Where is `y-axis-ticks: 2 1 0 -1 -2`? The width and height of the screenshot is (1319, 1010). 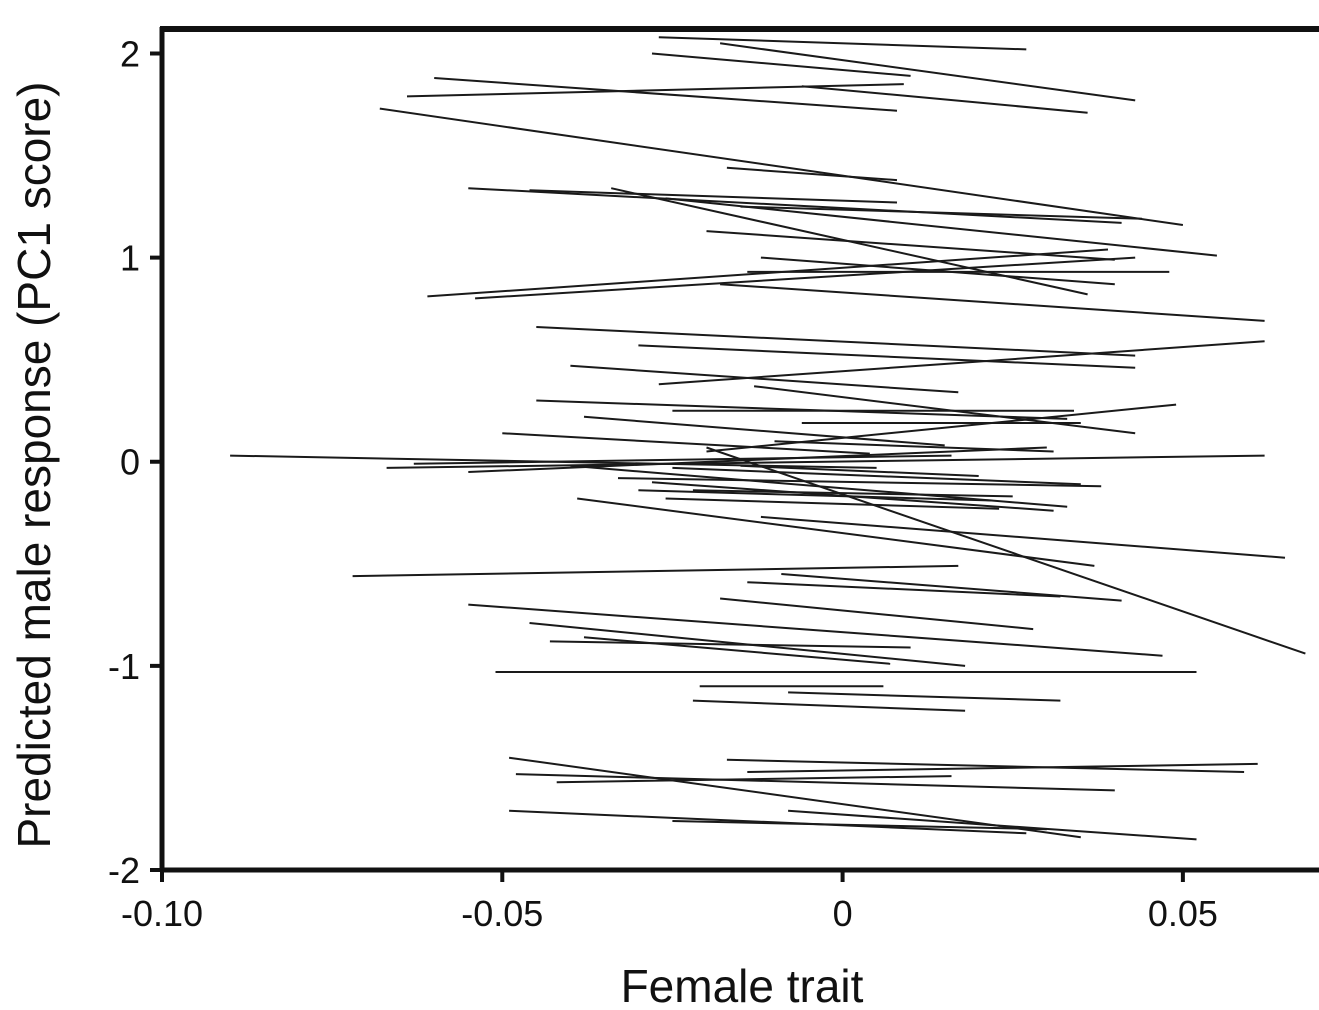 y-axis-ticks: 2 1 0 -1 -2 is located at coordinates (135, 462).